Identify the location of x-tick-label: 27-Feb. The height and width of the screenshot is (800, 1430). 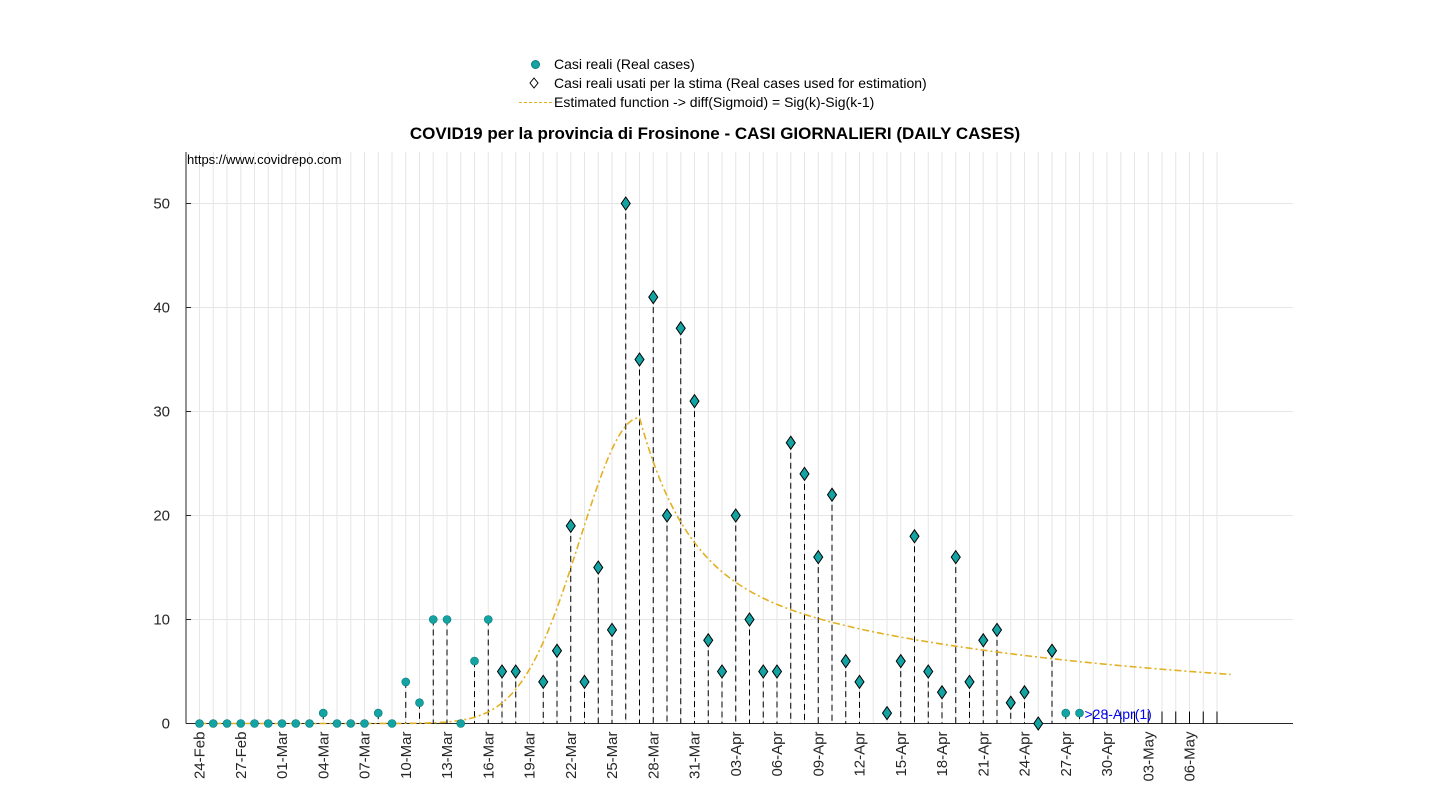
(241, 756).